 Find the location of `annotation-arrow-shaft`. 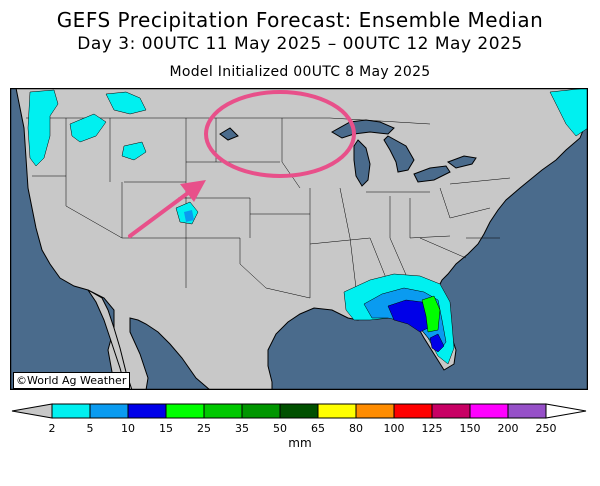

annotation-arrow-shaft is located at coordinates (161, 213).